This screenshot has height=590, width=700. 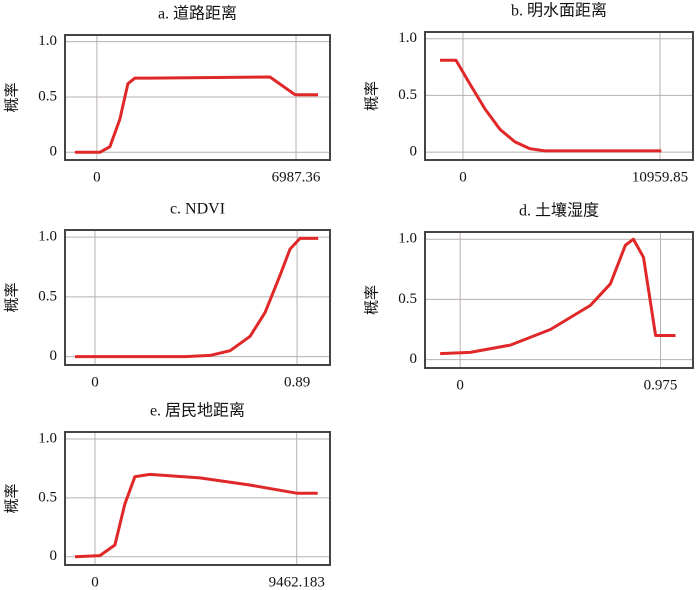 What do you see at coordinates (559, 11) in the screenshot?
I see `chart-title: b. 明水面距离` at bounding box center [559, 11].